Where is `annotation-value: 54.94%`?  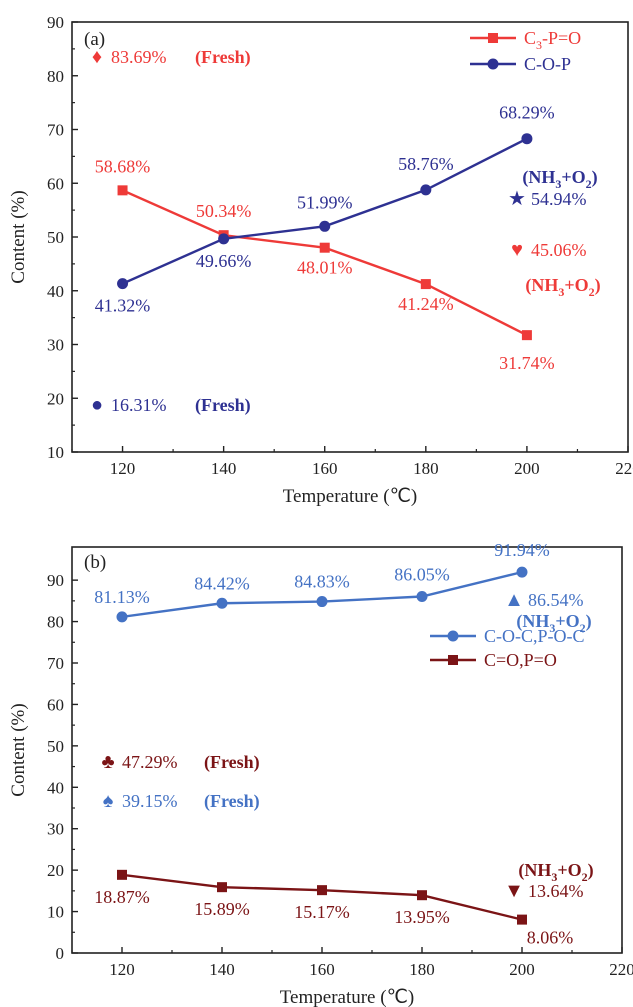 annotation-value: 54.94% is located at coordinates (559, 199).